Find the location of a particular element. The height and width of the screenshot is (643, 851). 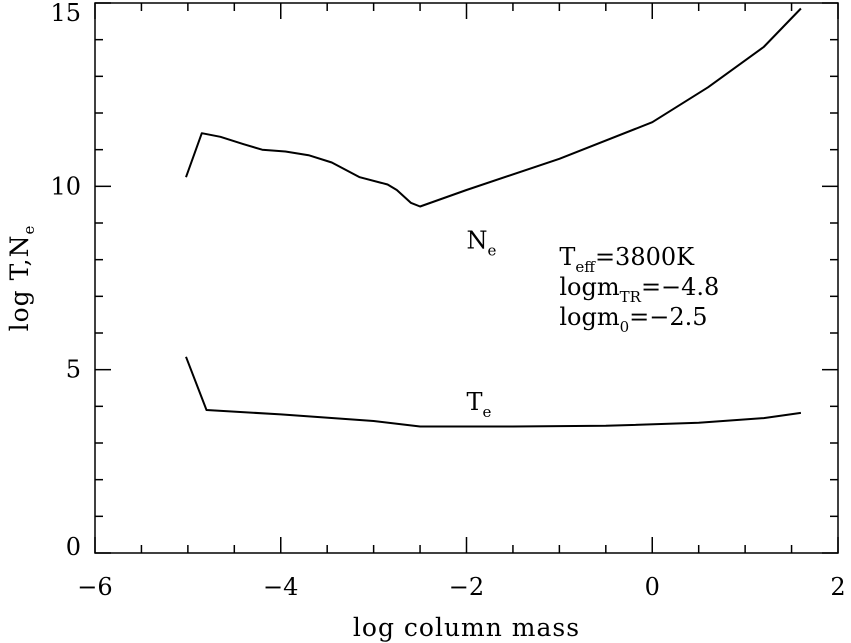

annotation-main: T is located at coordinates (567, 257).